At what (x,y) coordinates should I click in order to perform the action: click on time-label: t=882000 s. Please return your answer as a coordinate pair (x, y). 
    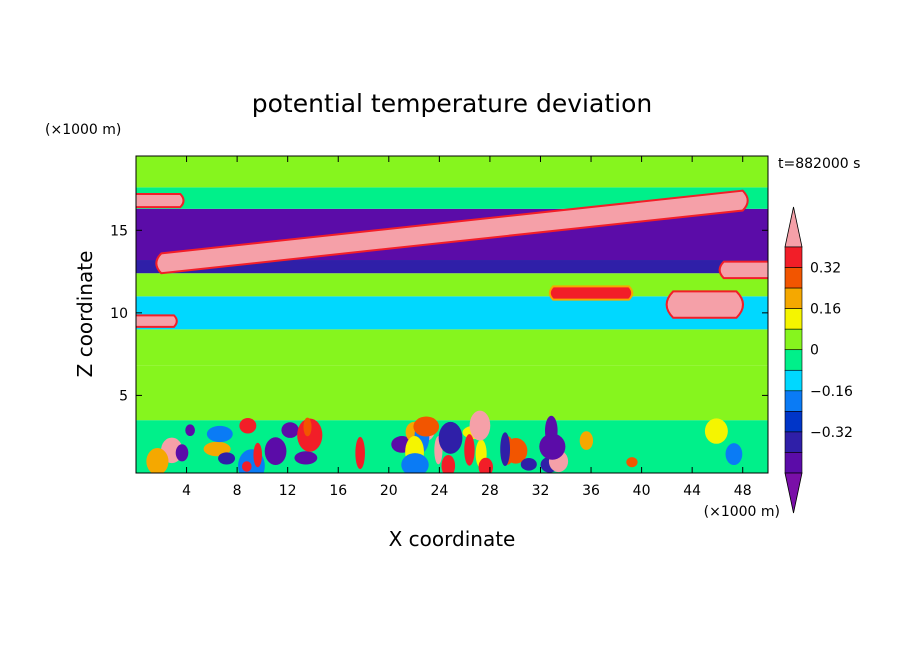
    Looking at the image, I should click on (819, 164).